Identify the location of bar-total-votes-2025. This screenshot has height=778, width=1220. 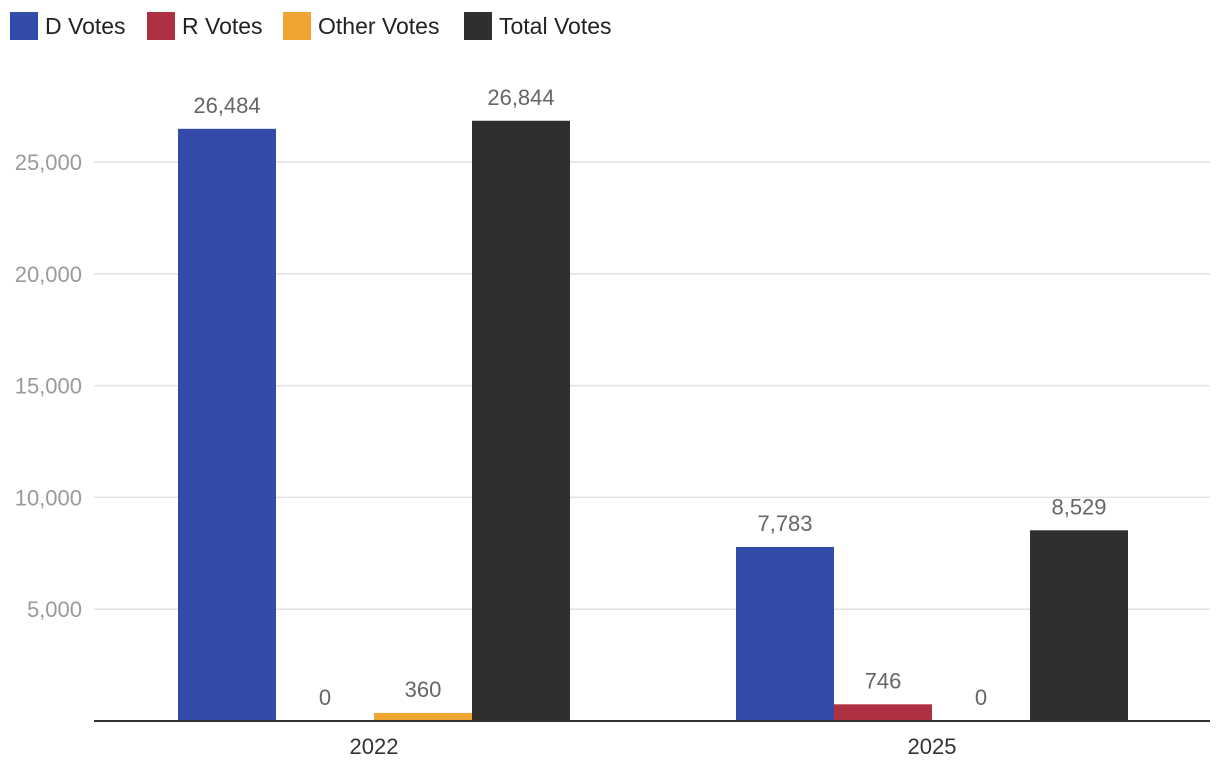
(1079, 625).